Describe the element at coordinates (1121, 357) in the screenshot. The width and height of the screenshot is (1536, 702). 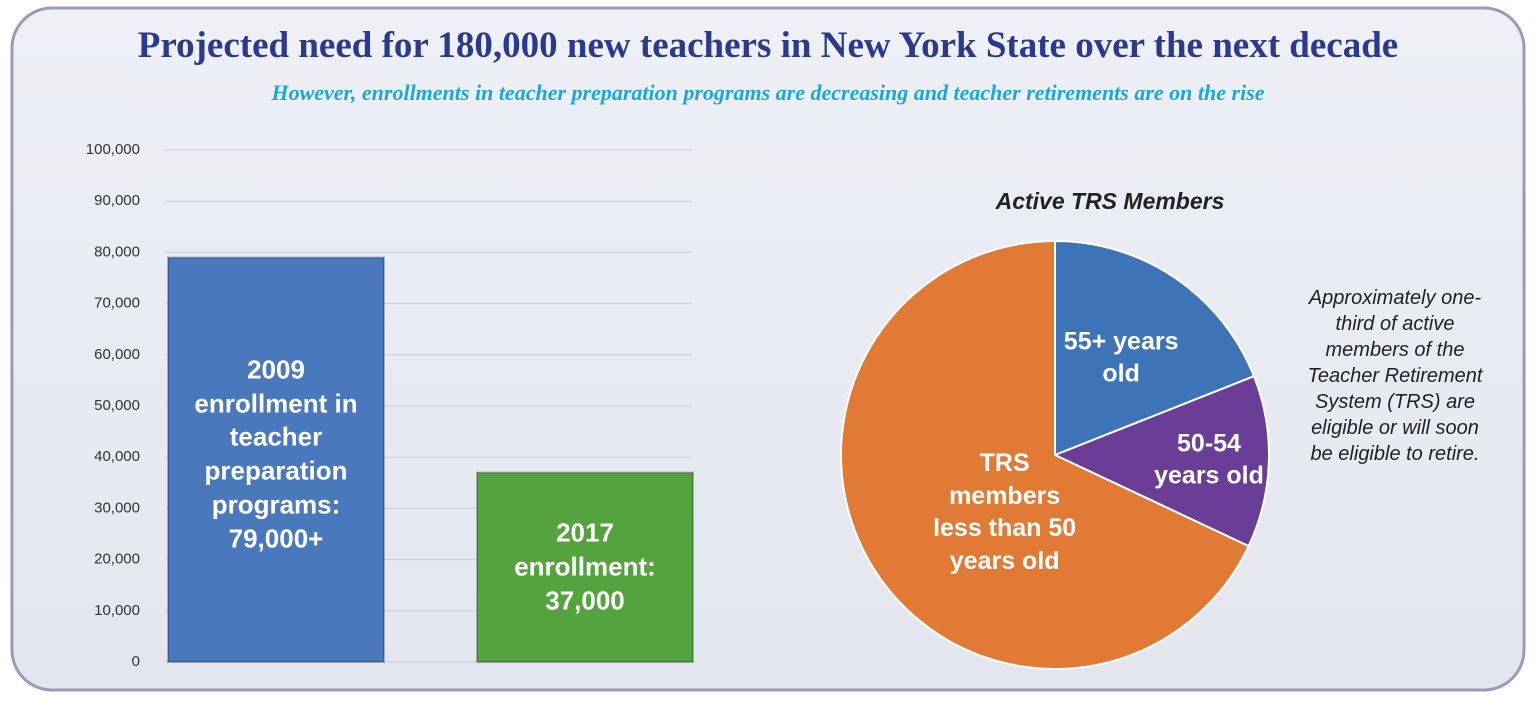
I see `slice-label: 55+ years old` at that location.